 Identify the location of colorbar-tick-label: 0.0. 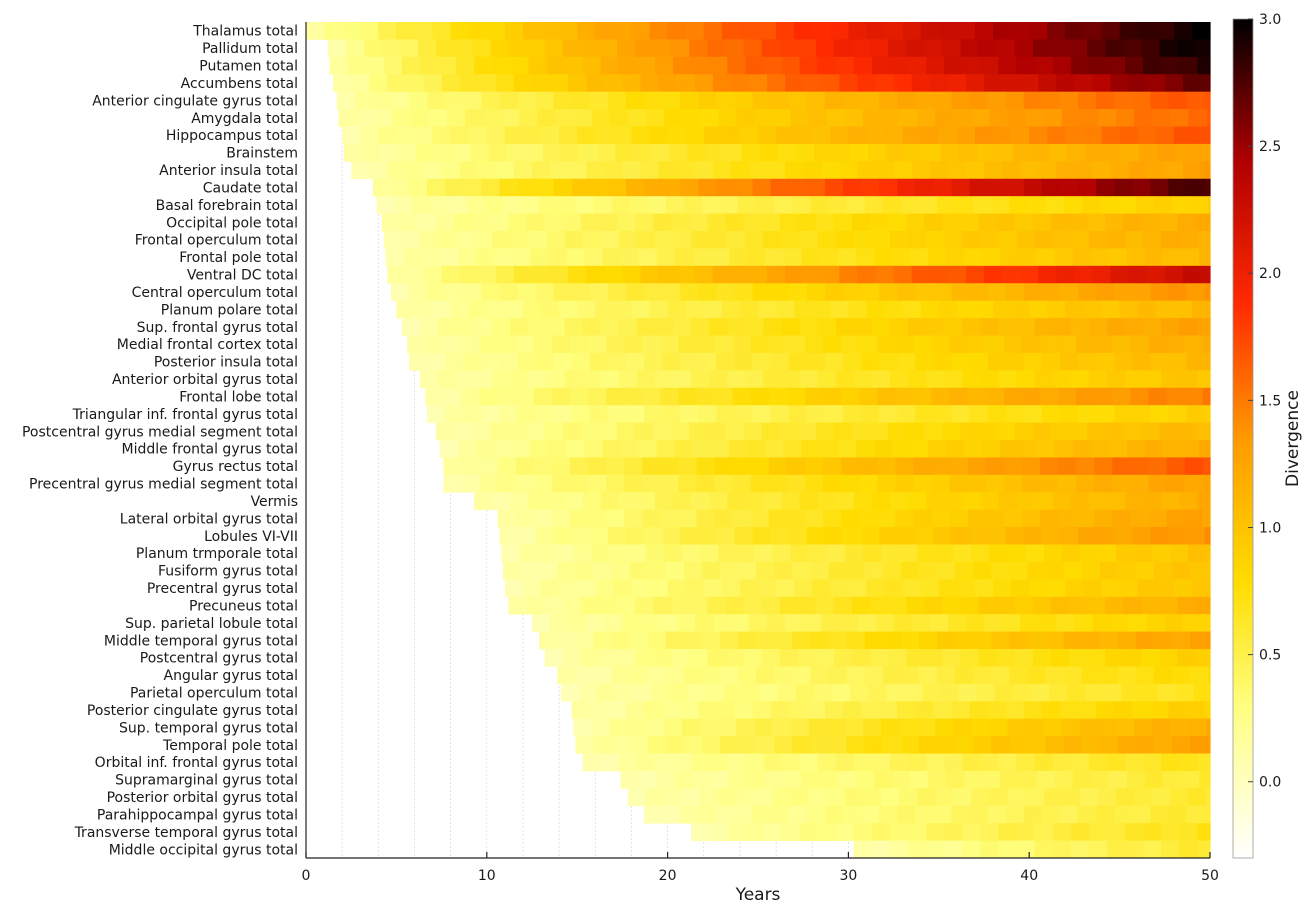
(1270, 783).